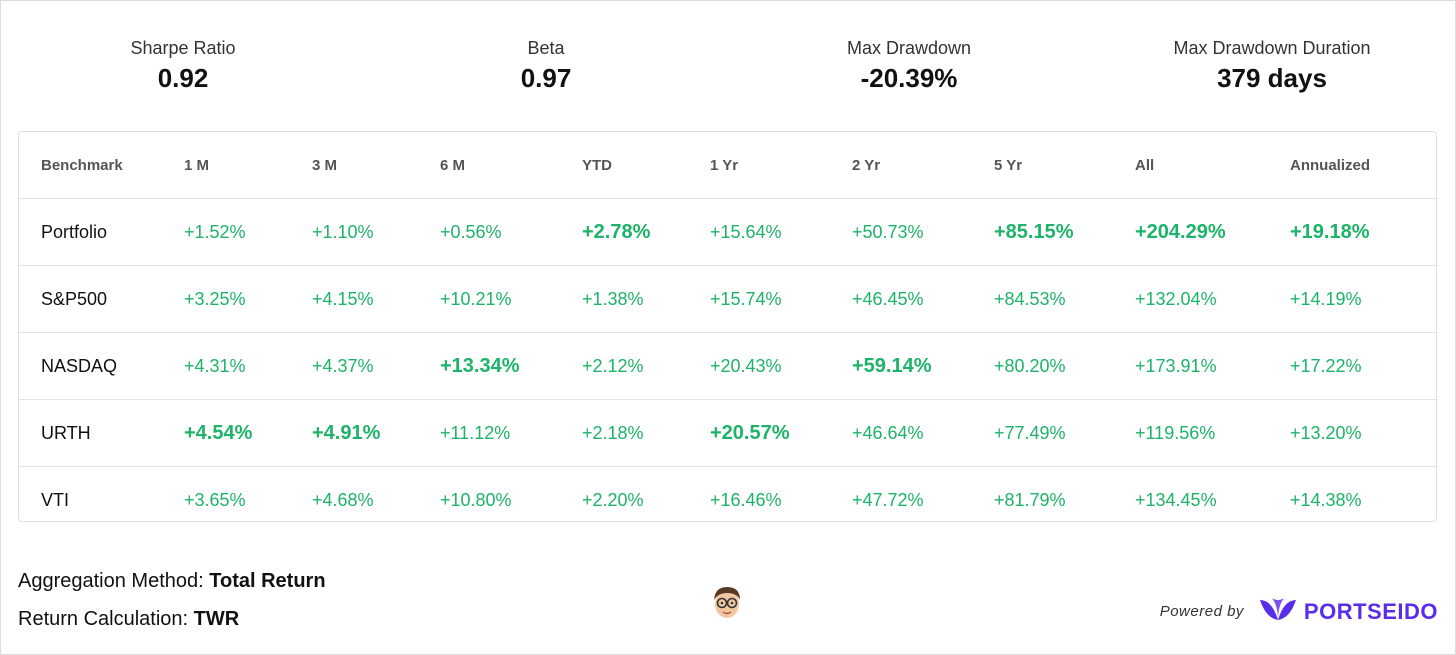 Image resolution: width=1456 pixels, height=655 pixels. I want to click on return-cell: +46.64%, so click(901, 433).